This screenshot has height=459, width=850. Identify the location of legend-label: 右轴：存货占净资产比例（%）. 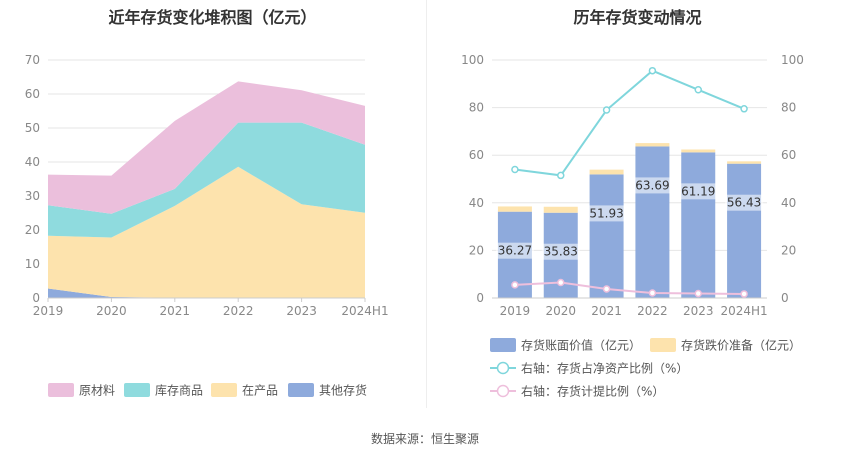
(604, 368).